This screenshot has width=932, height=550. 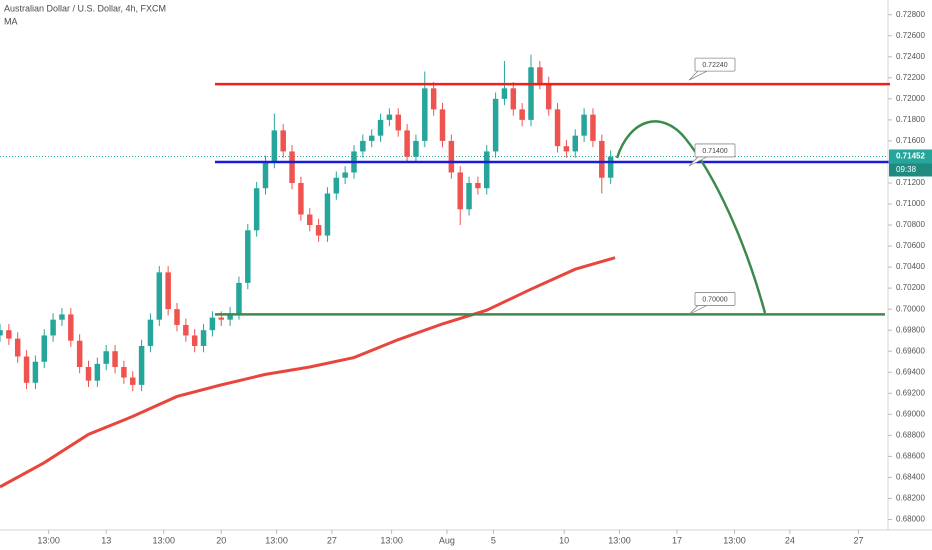 I want to click on y-tick-label: 0.70200, so click(x=910, y=287).